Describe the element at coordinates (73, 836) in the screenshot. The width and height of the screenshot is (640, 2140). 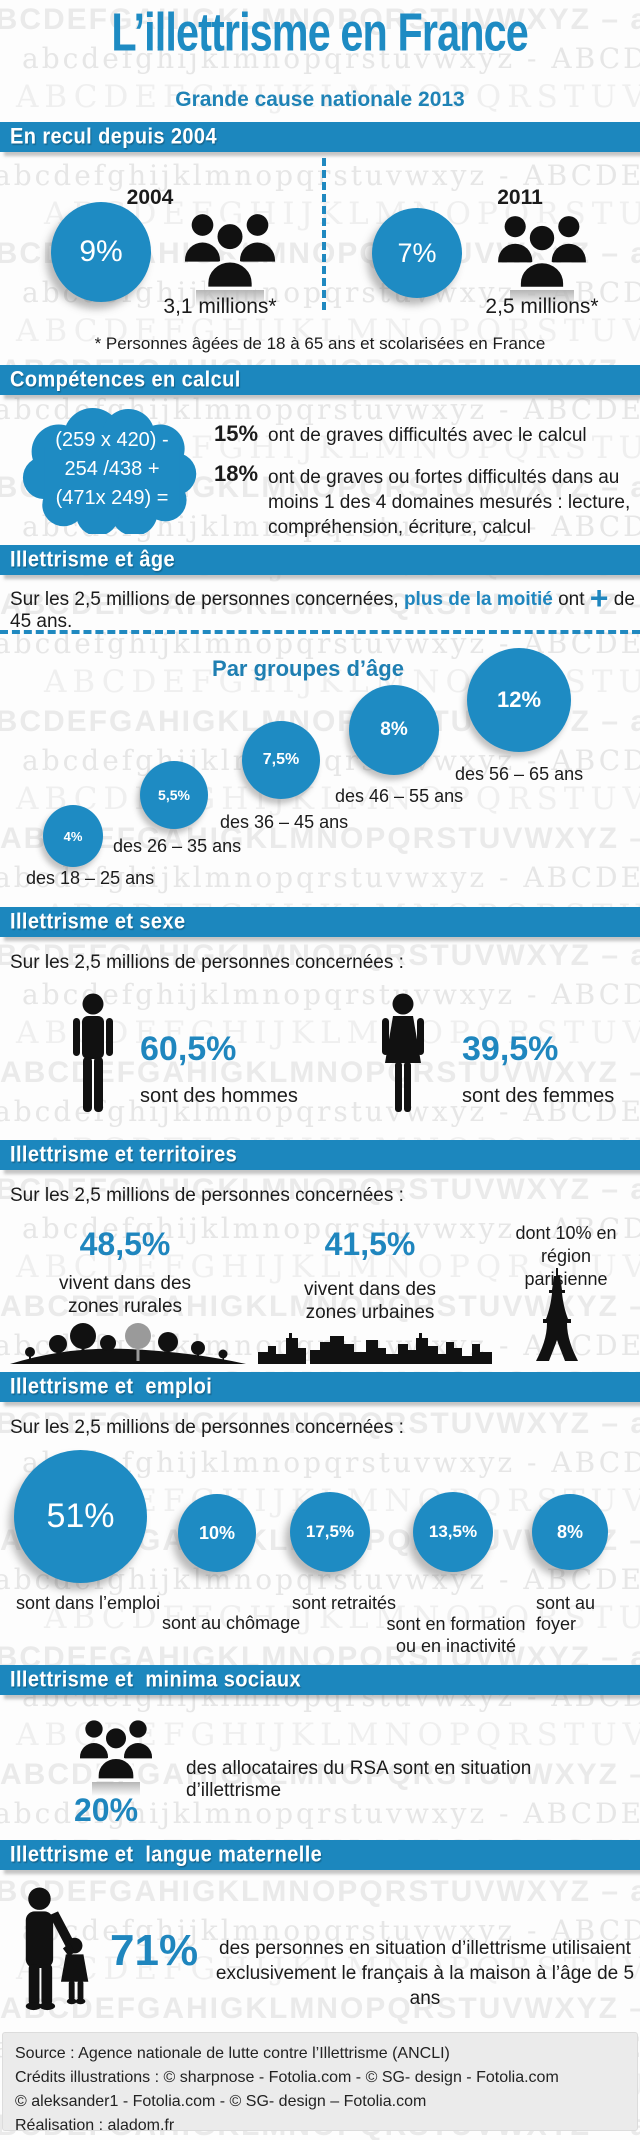
I see `age-bubble-18-25: 4%` at that location.